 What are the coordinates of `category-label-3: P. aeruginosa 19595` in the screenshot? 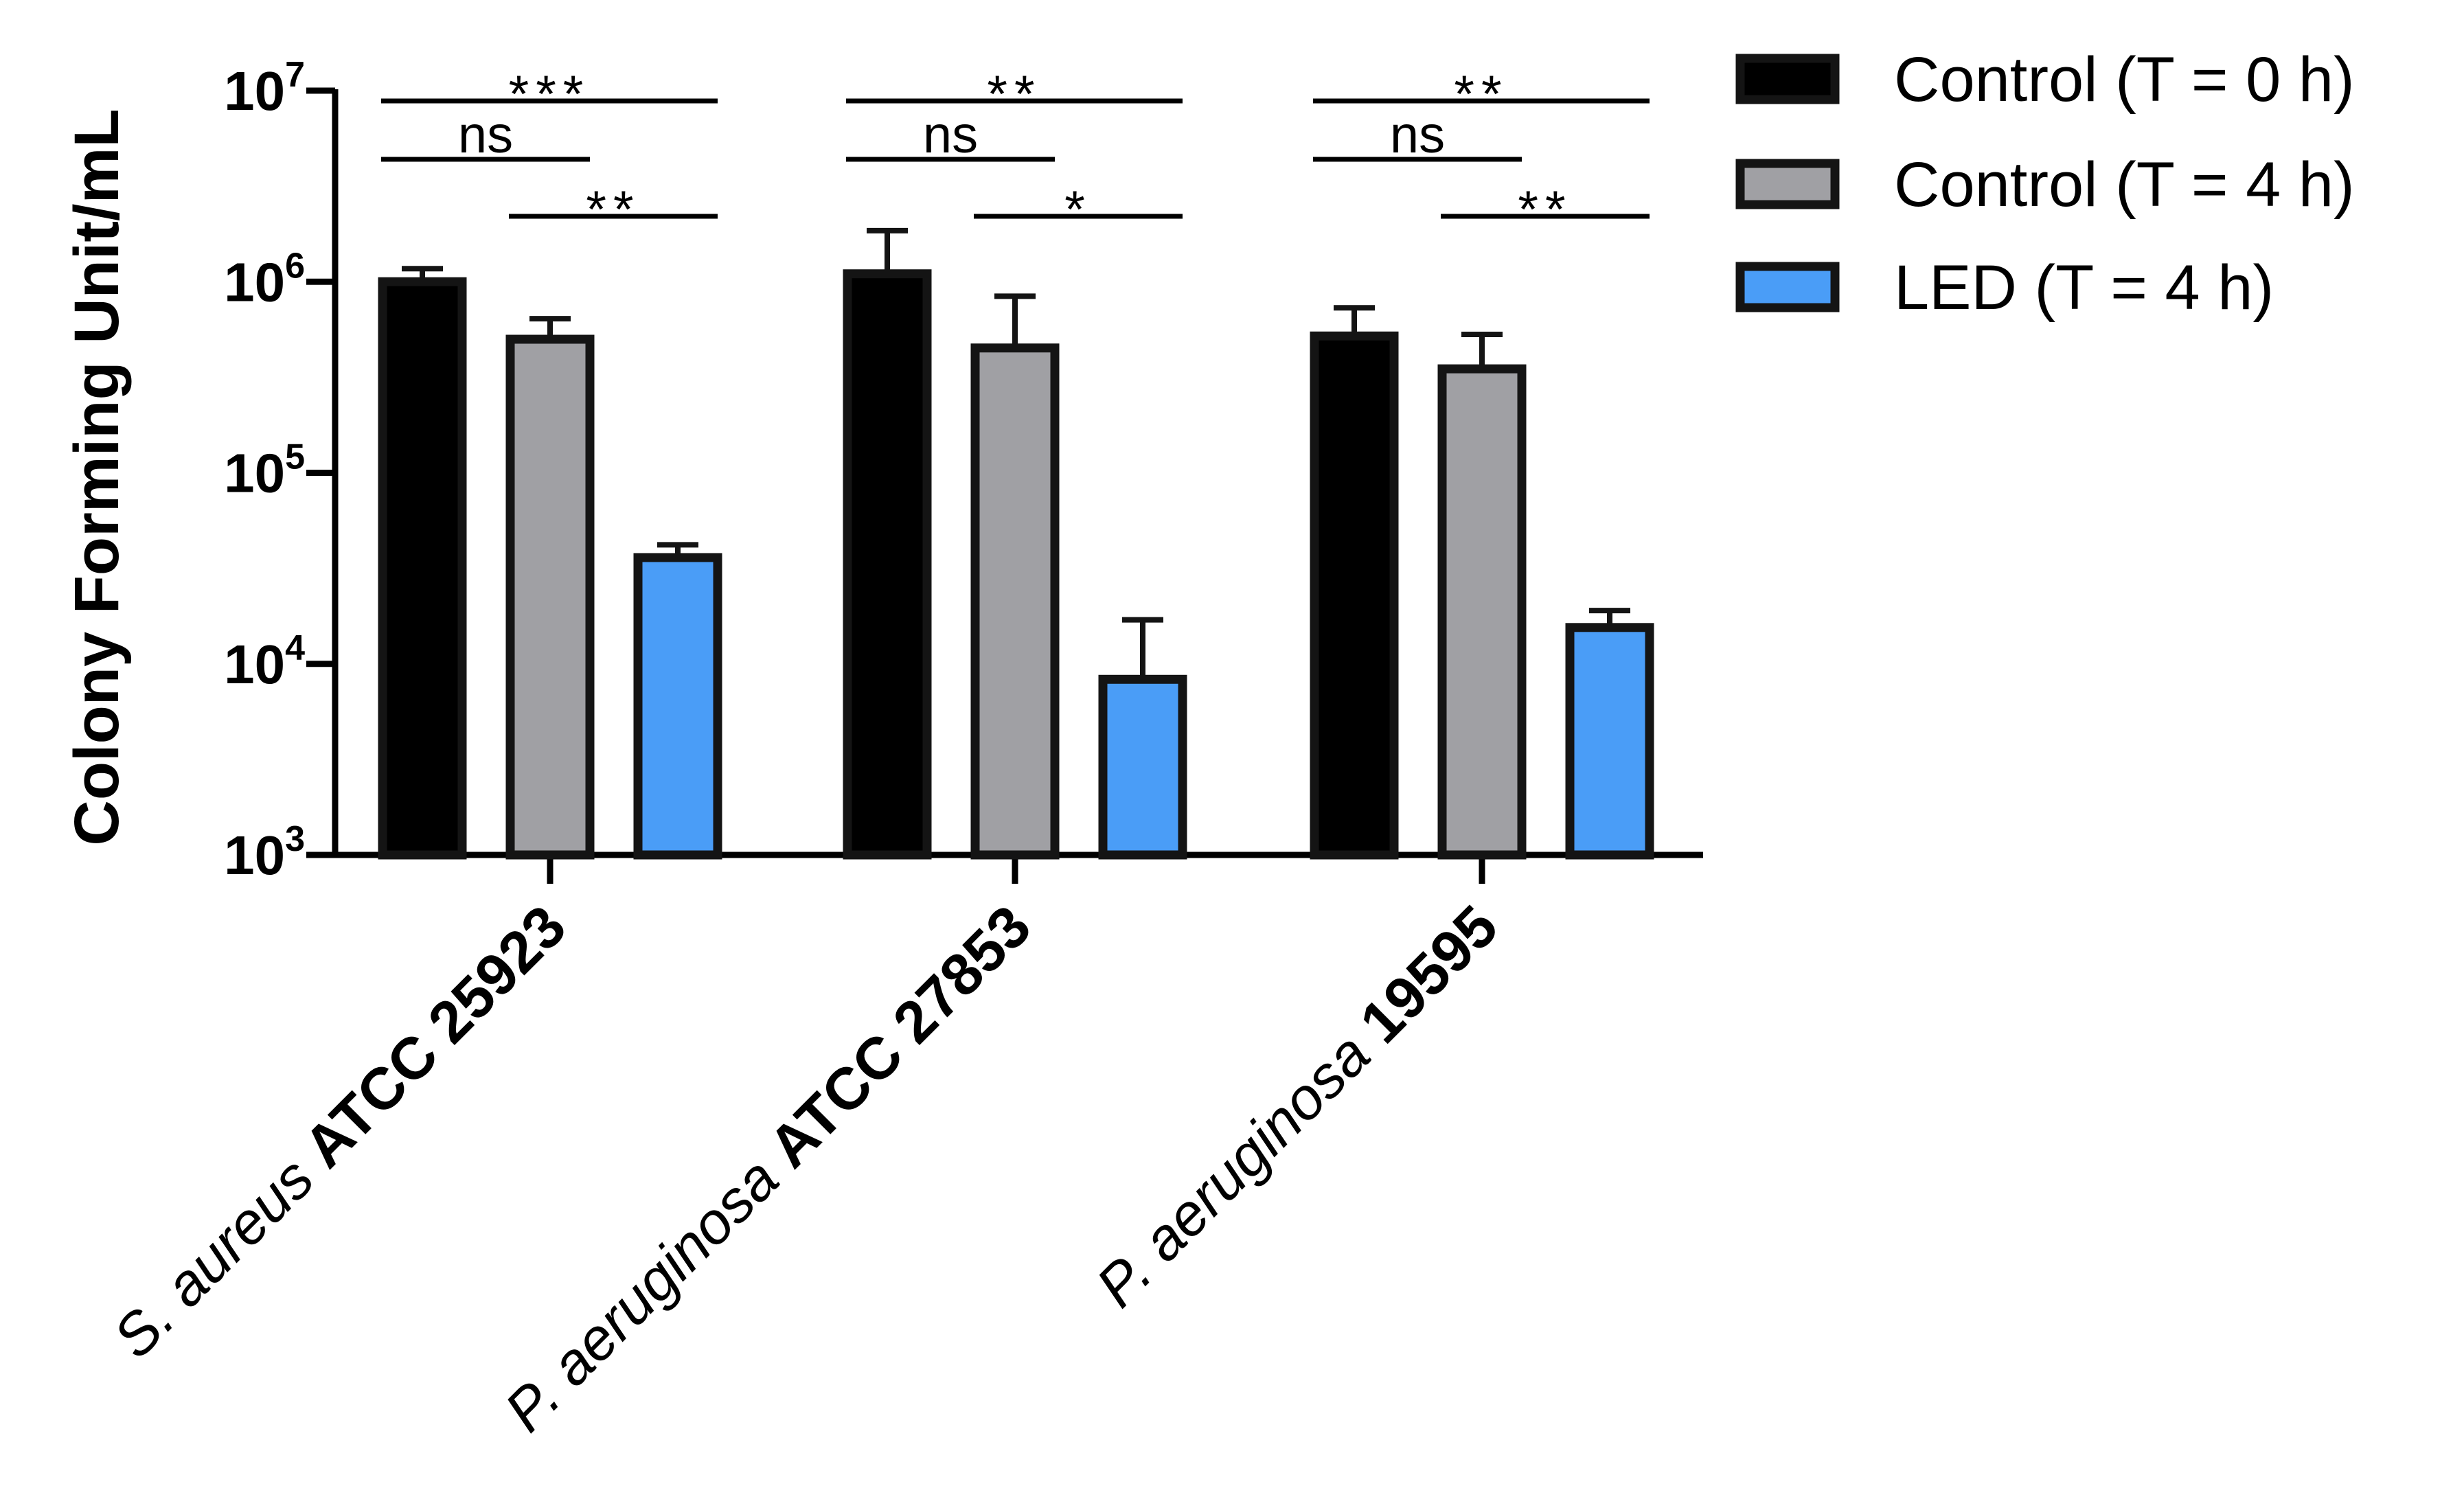 It's located at (1297, 1106).